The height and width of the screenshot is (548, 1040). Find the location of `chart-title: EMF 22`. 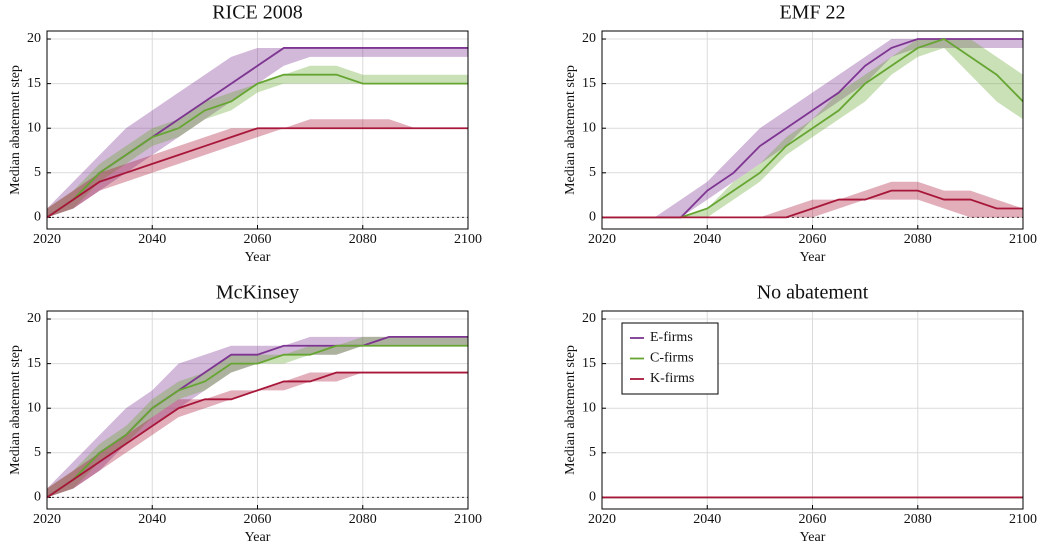

chart-title: EMF 22 is located at coordinates (812, 13).